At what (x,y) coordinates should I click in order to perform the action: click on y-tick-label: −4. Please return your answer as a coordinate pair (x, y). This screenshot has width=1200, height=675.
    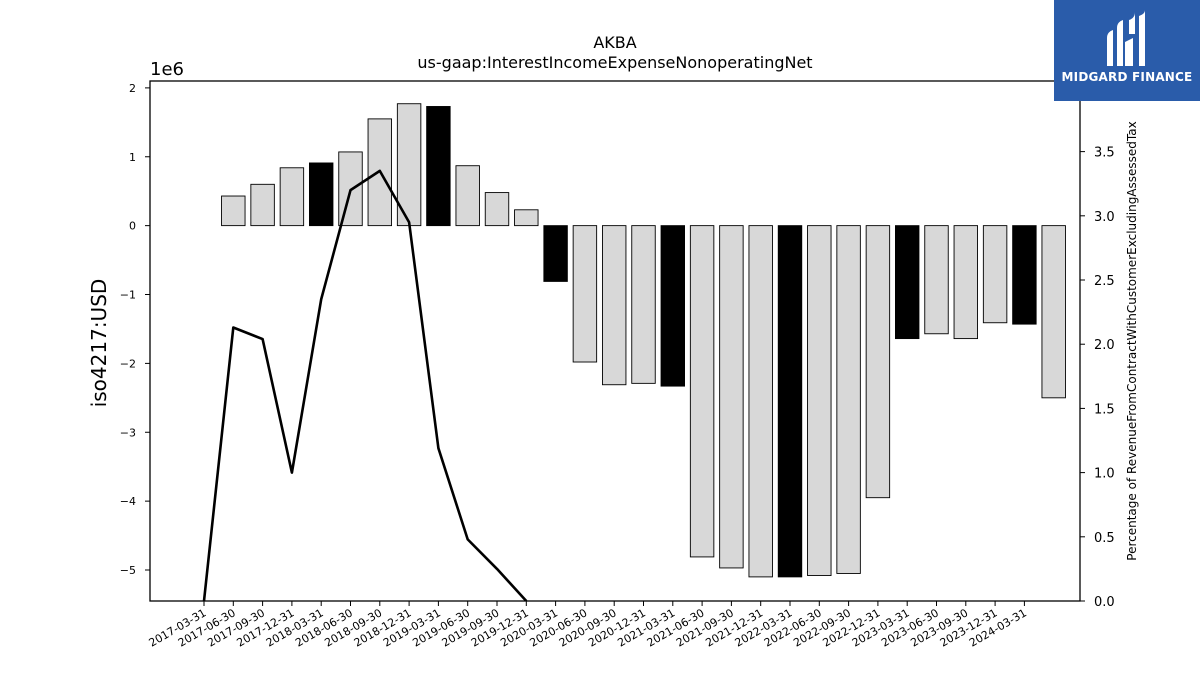
    Looking at the image, I should click on (128, 501).